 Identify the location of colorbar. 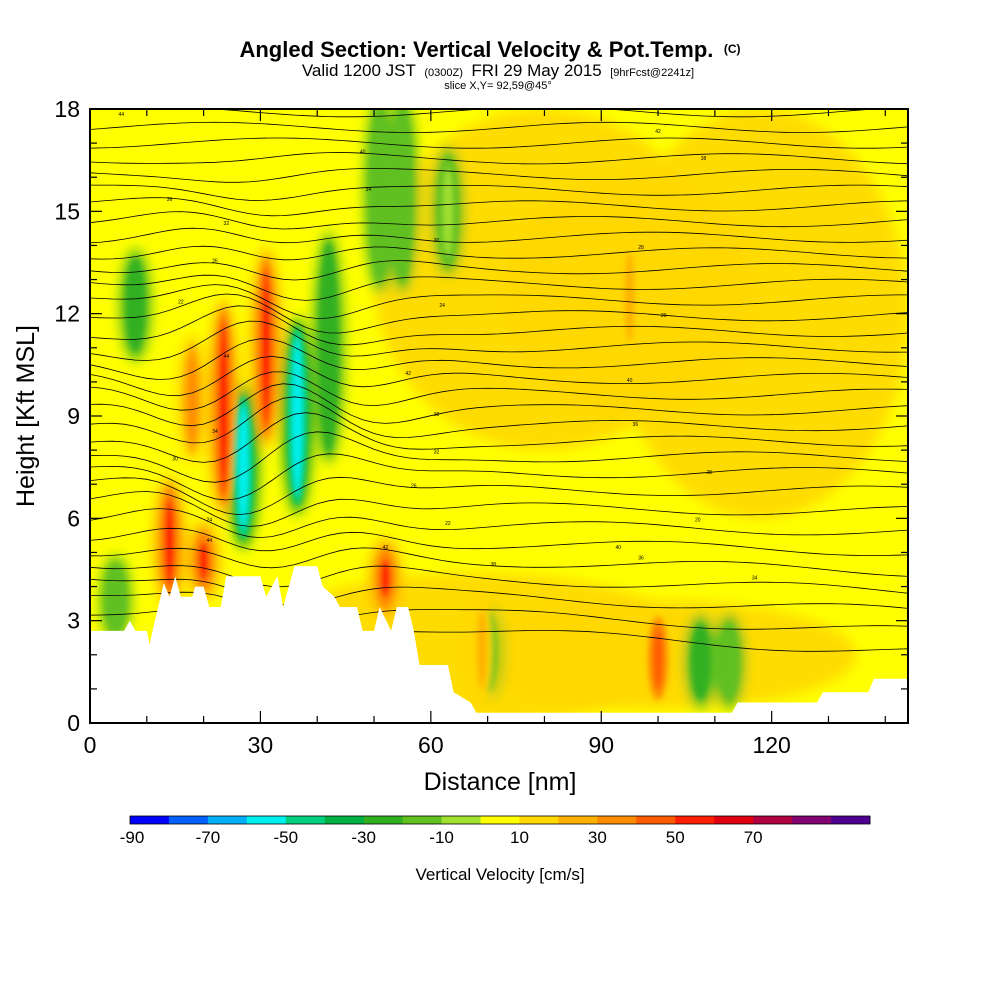
(500, 820).